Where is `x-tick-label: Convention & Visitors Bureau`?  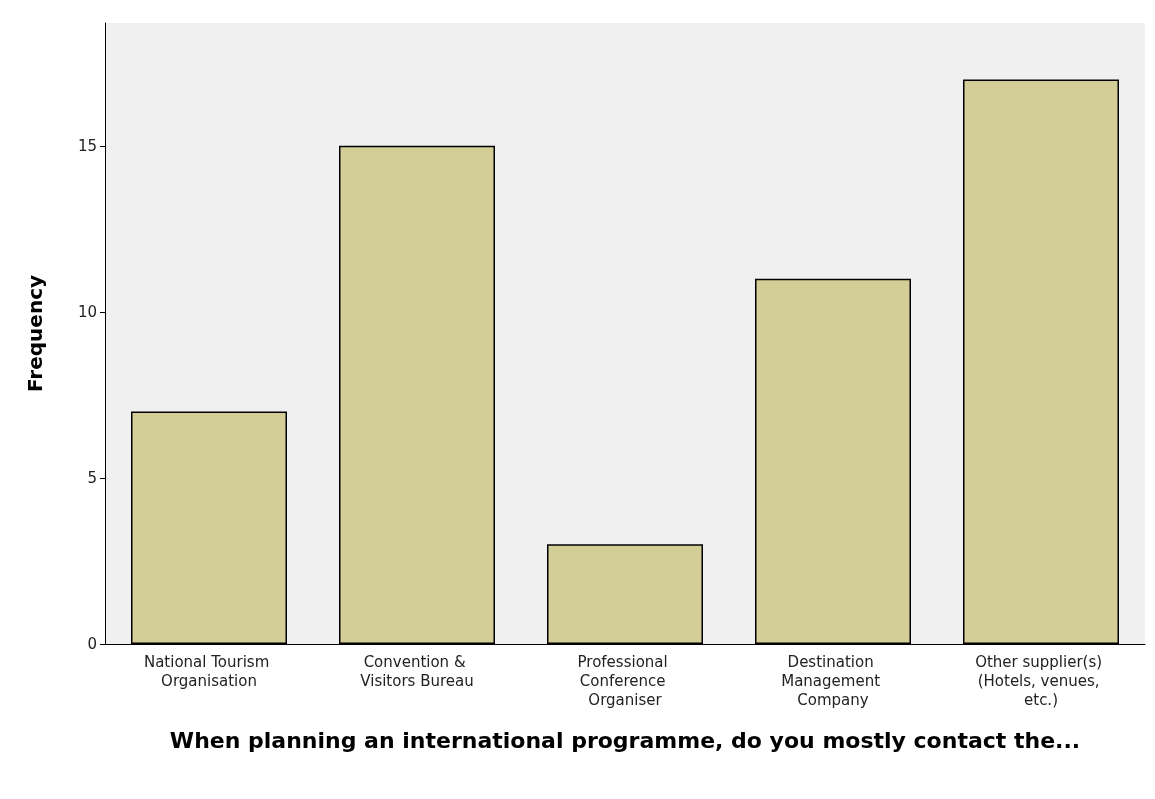
x-tick-label: Convention & Visitors Bureau is located at coordinates (417, 671).